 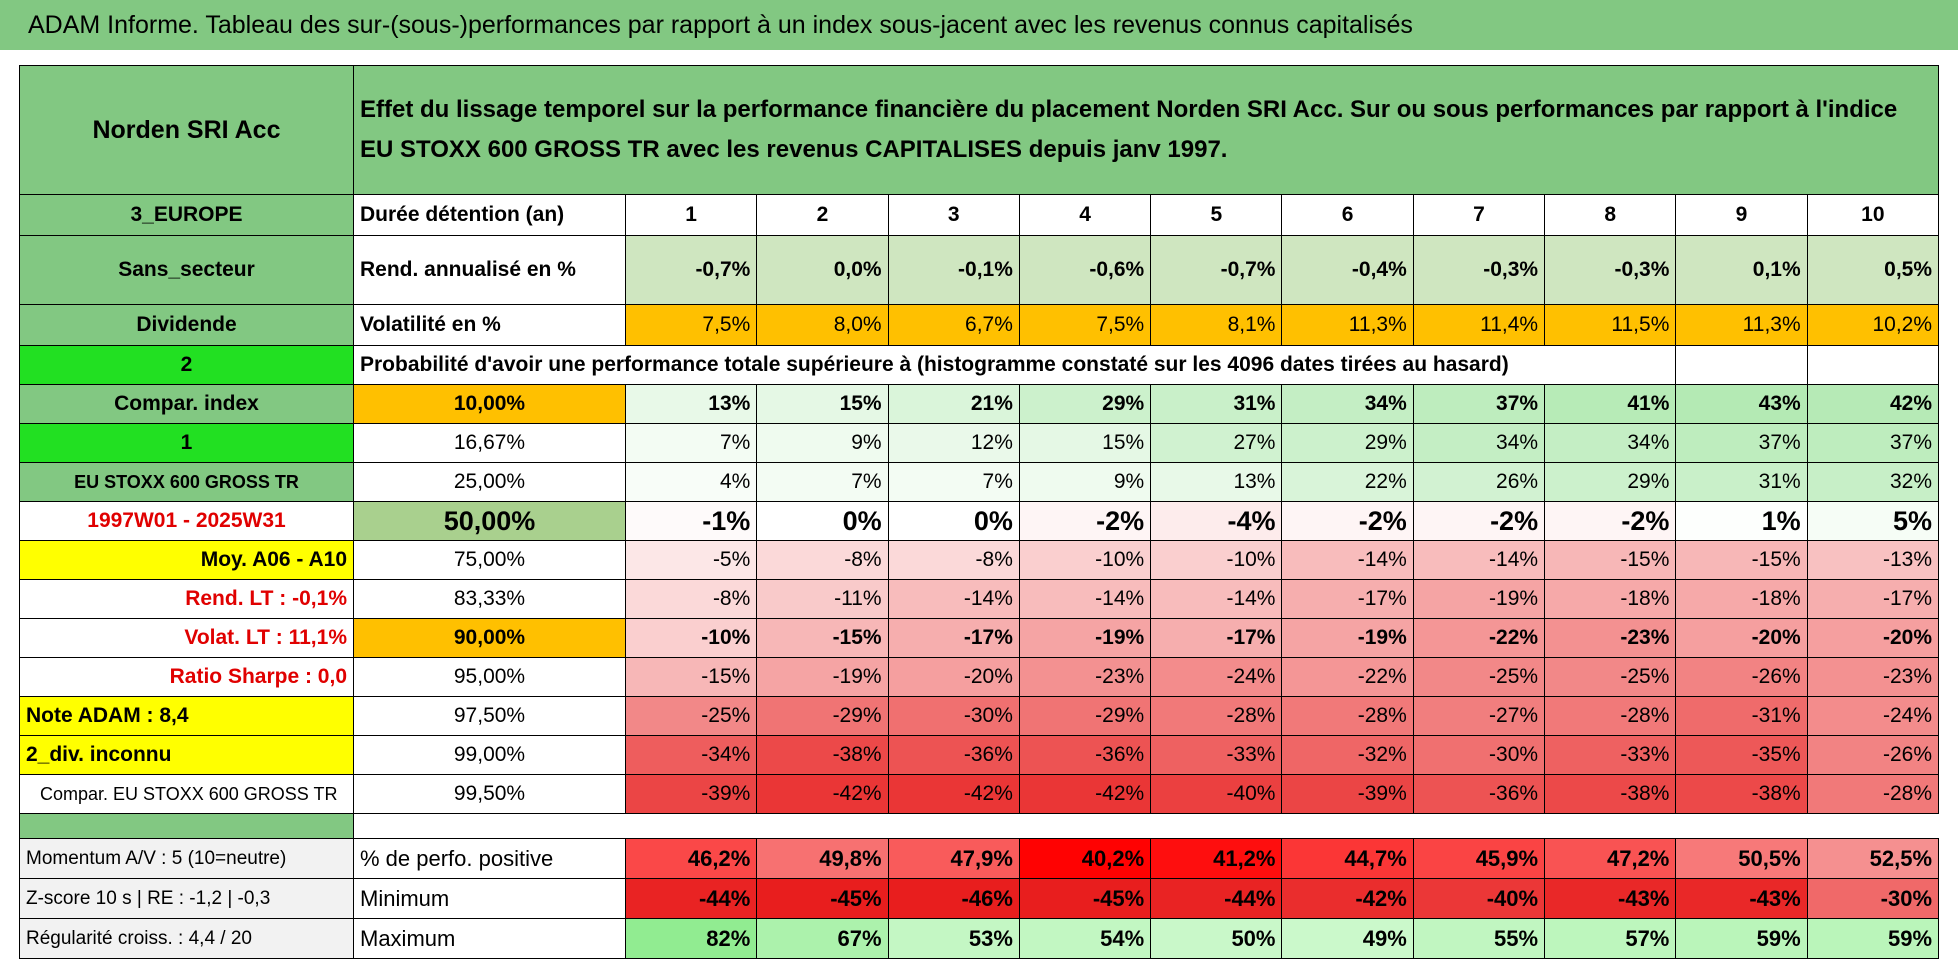 I want to click on value-cell: -32%, so click(x=1347, y=755).